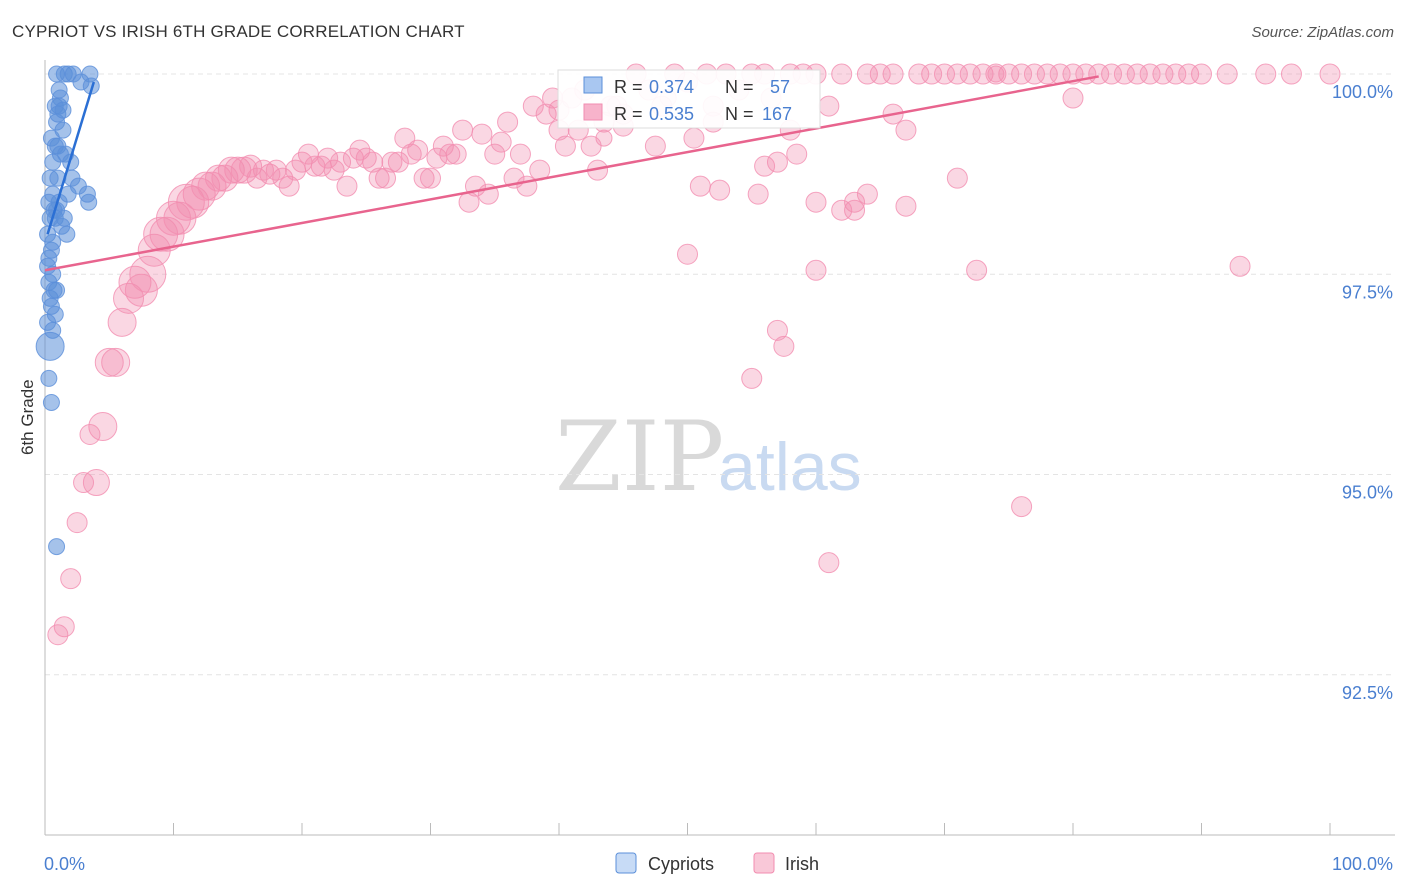  I want to click on cypriots-series, so click(67, 310).